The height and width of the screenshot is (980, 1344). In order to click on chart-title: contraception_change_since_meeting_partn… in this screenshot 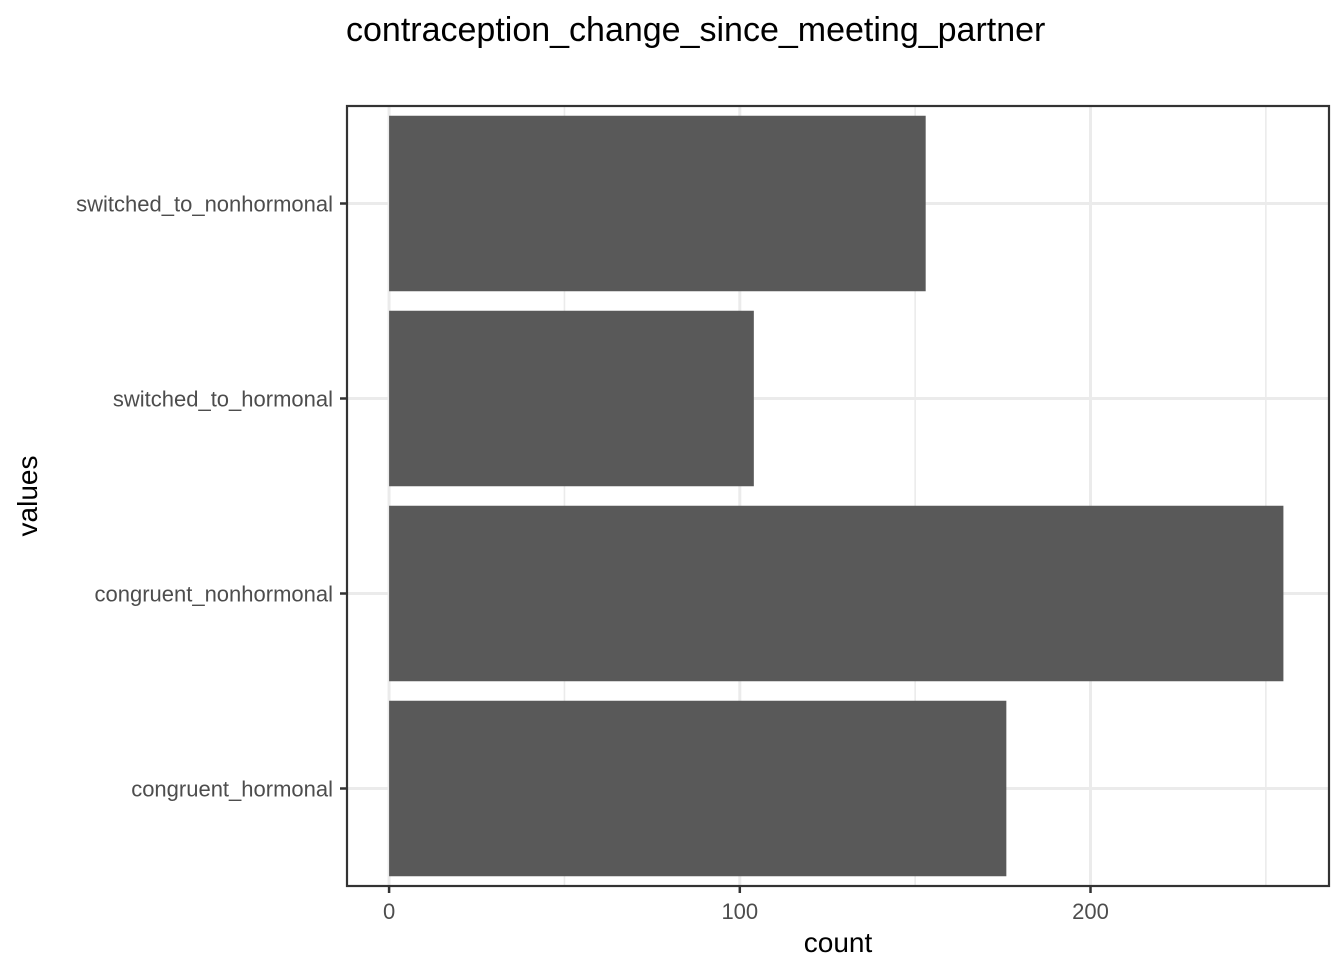, I will do `click(695, 30)`.